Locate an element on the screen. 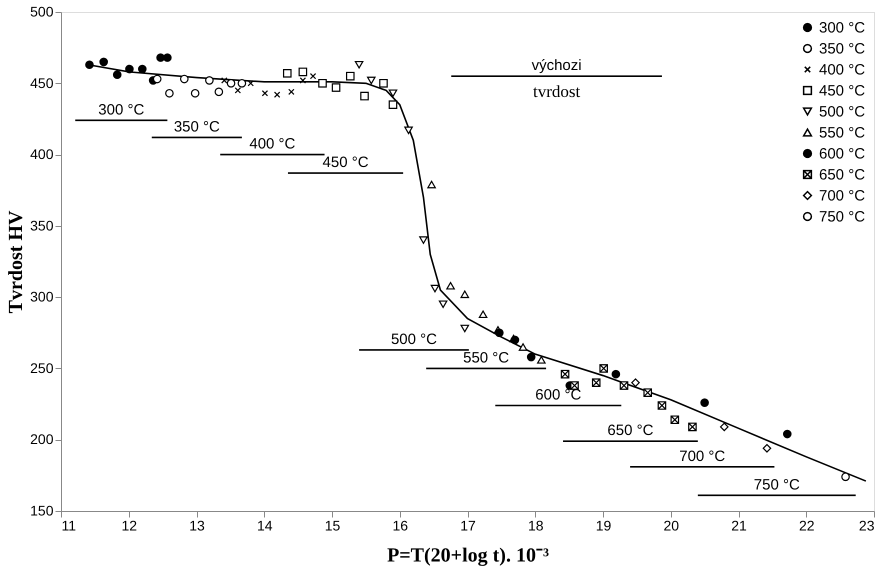 The height and width of the screenshot is (578, 889). y-tick-label: 500 is located at coordinates (42, 12).